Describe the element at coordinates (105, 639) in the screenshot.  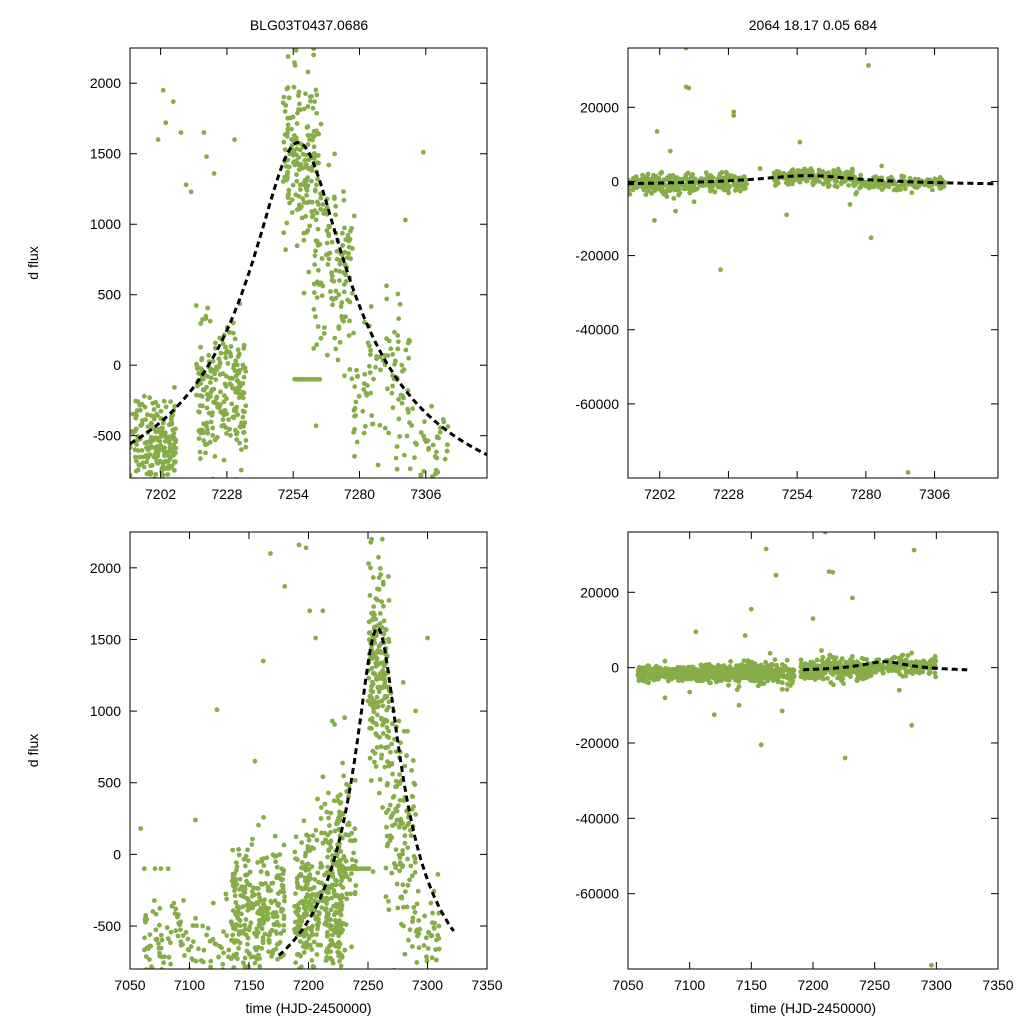
I see `y-tick-label: 1500` at that location.